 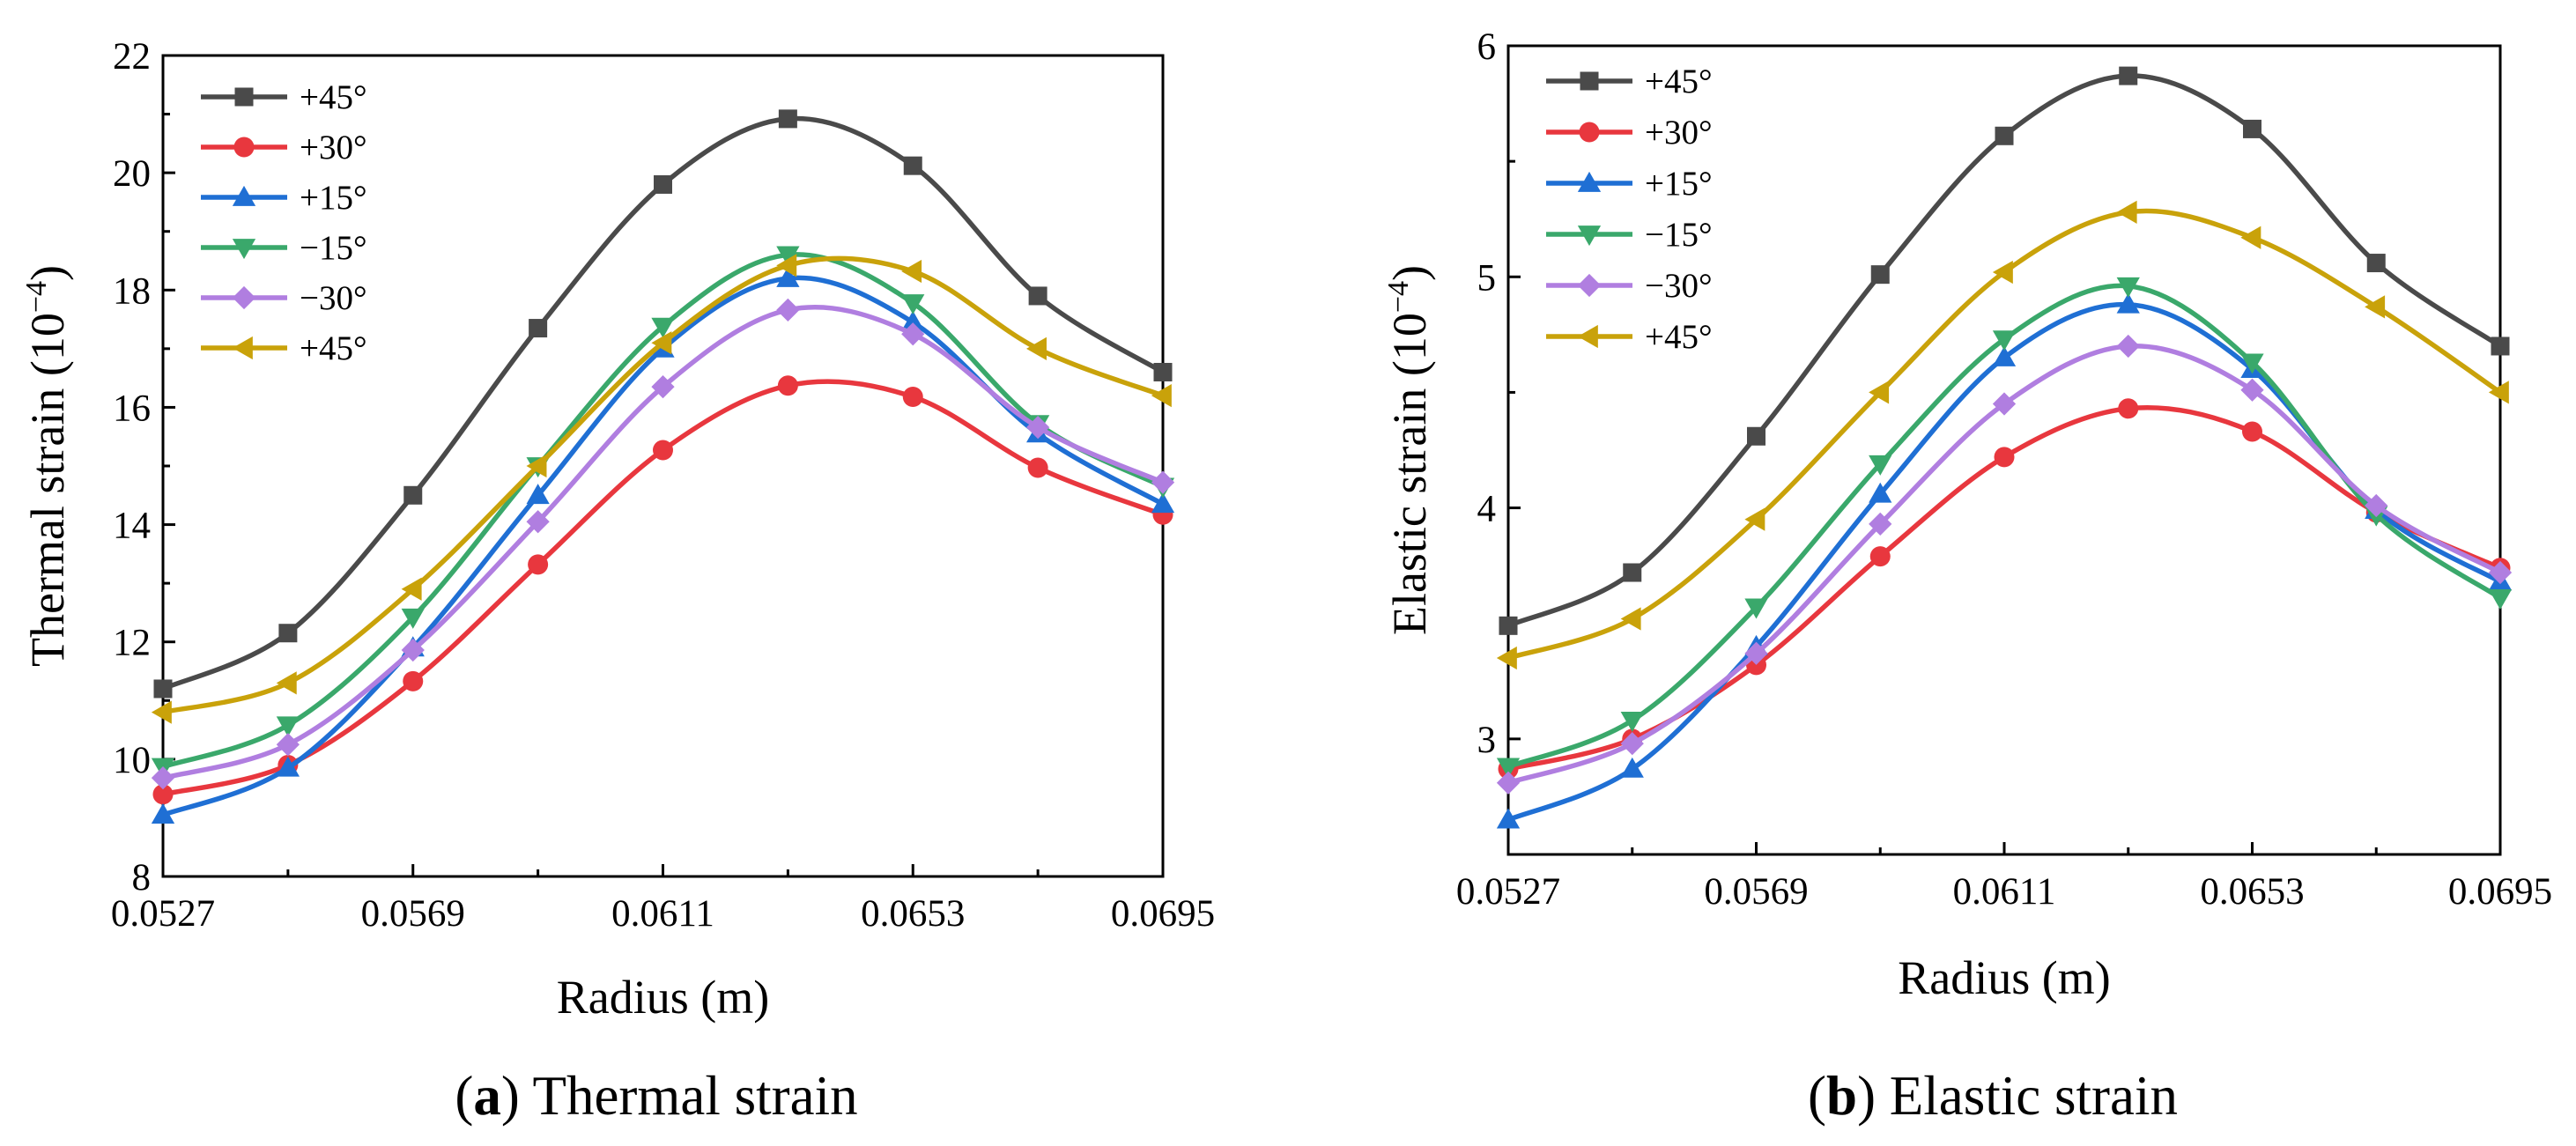 I want to click on x-tick-label: 0.0527, so click(x=1508, y=892).